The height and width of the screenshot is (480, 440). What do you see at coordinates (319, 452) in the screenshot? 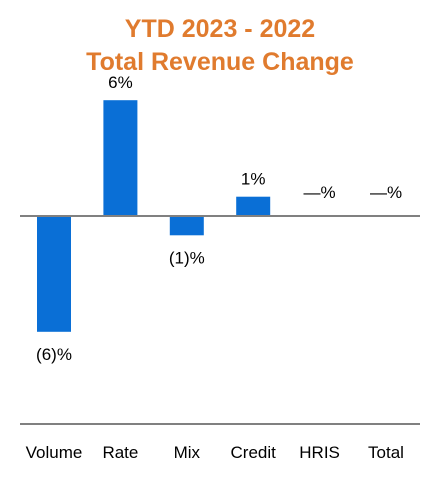
I see `category-label-hris: HRIS` at bounding box center [319, 452].